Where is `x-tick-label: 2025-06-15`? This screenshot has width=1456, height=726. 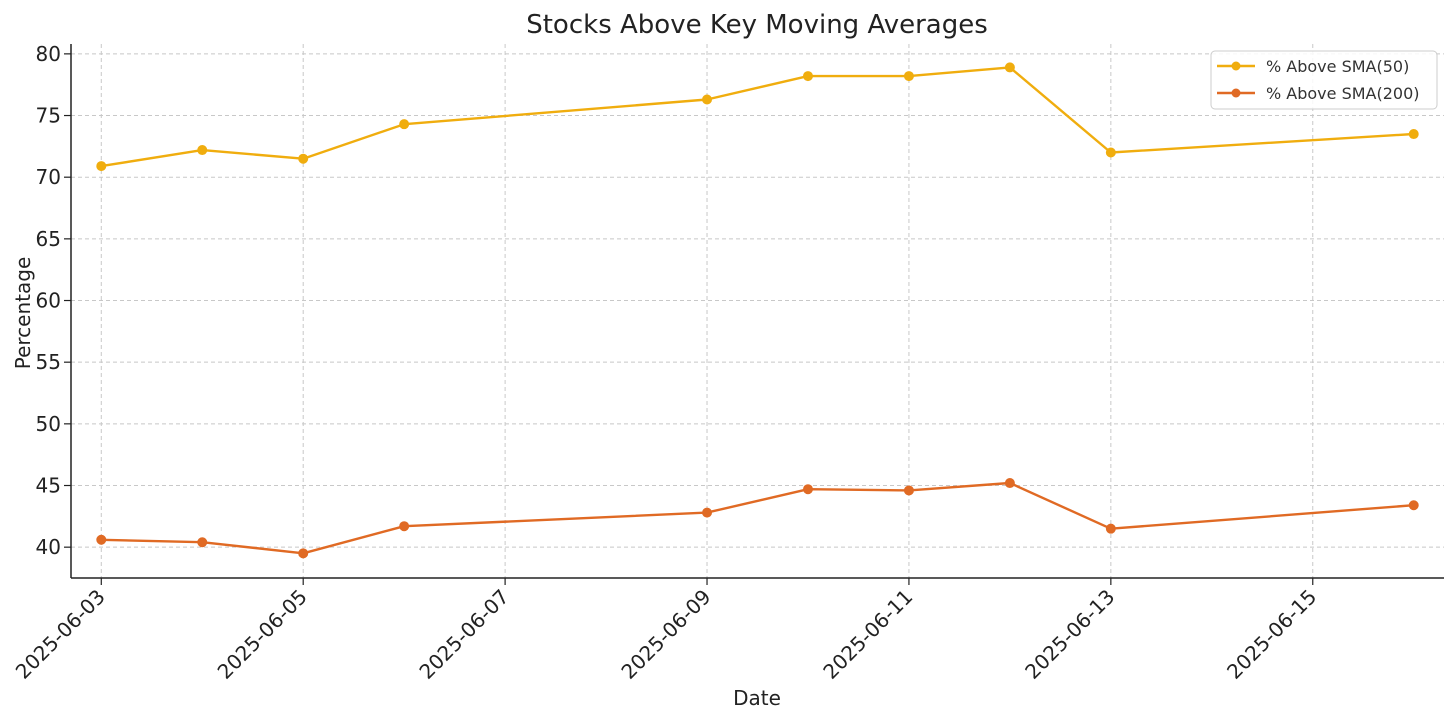
x-tick-label: 2025-06-15 is located at coordinates (1271, 634).